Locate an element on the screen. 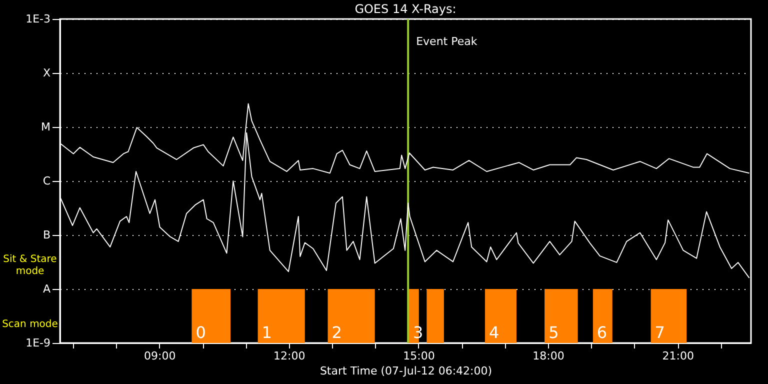 The image size is (768, 384). text: Sit & Stare mode is located at coordinates (30, 265).